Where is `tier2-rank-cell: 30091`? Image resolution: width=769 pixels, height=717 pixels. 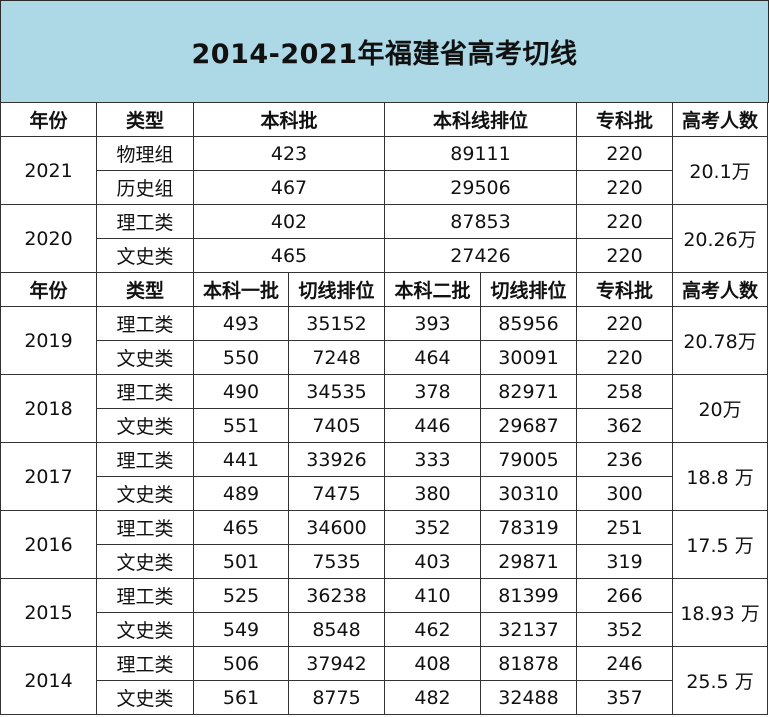 tier2-rank-cell: 30091 is located at coordinates (529, 357).